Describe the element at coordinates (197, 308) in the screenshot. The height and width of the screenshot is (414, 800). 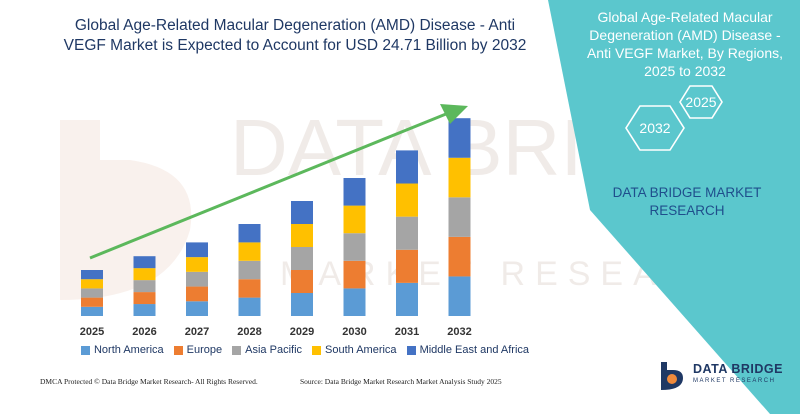
I see `bar-2027-north-america` at that location.